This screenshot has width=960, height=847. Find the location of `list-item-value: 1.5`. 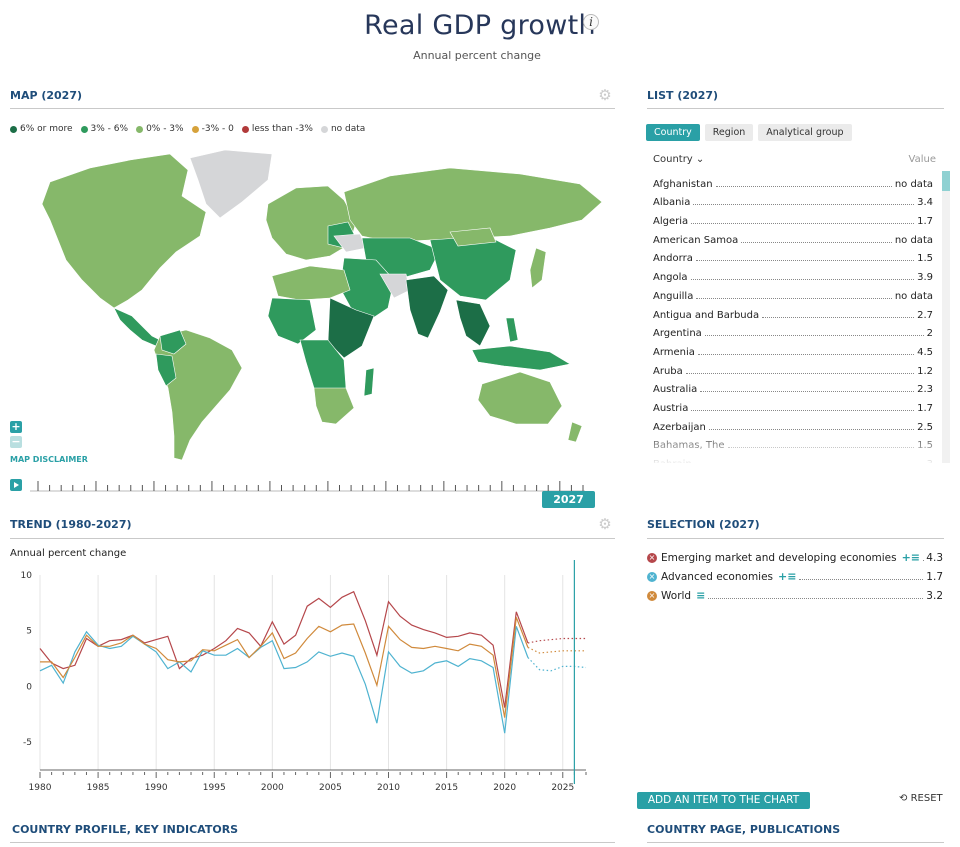

list-item-value: 1.5 is located at coordinates (925, 259).